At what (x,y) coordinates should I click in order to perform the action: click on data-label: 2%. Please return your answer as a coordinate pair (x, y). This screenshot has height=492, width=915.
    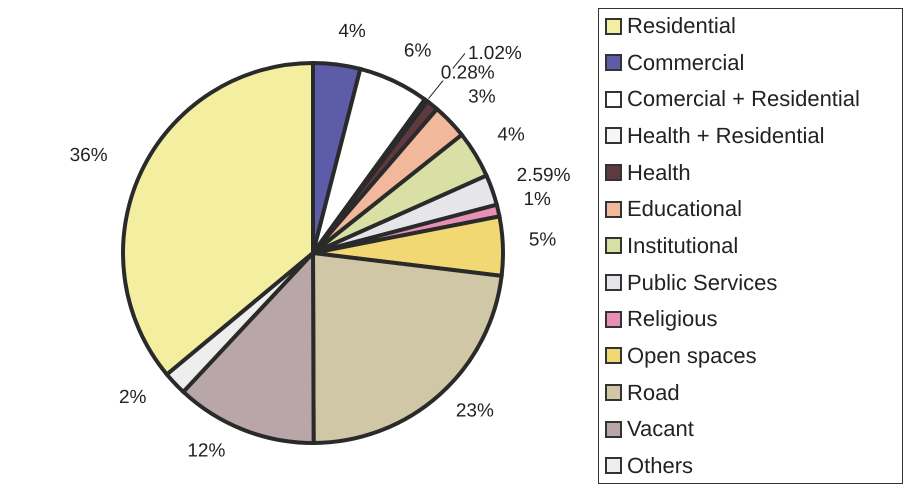
    Looking at the image, I should click on (133, 397).